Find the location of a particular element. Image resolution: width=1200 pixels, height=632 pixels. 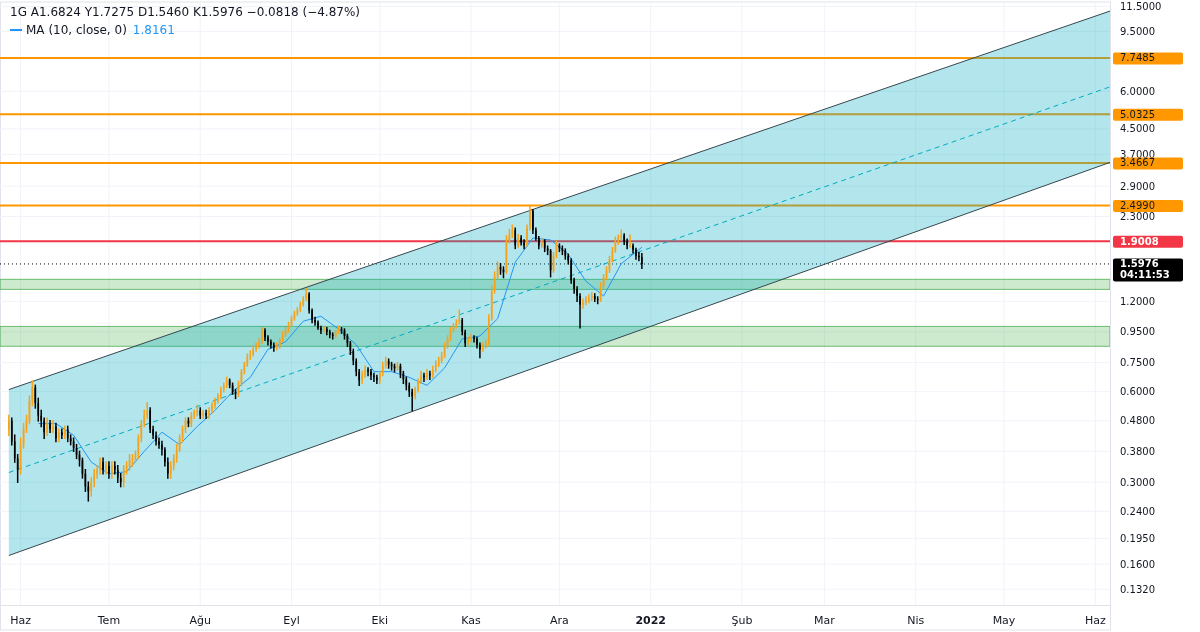

x-tick-label: Kas is located at coordinates (471, 620).